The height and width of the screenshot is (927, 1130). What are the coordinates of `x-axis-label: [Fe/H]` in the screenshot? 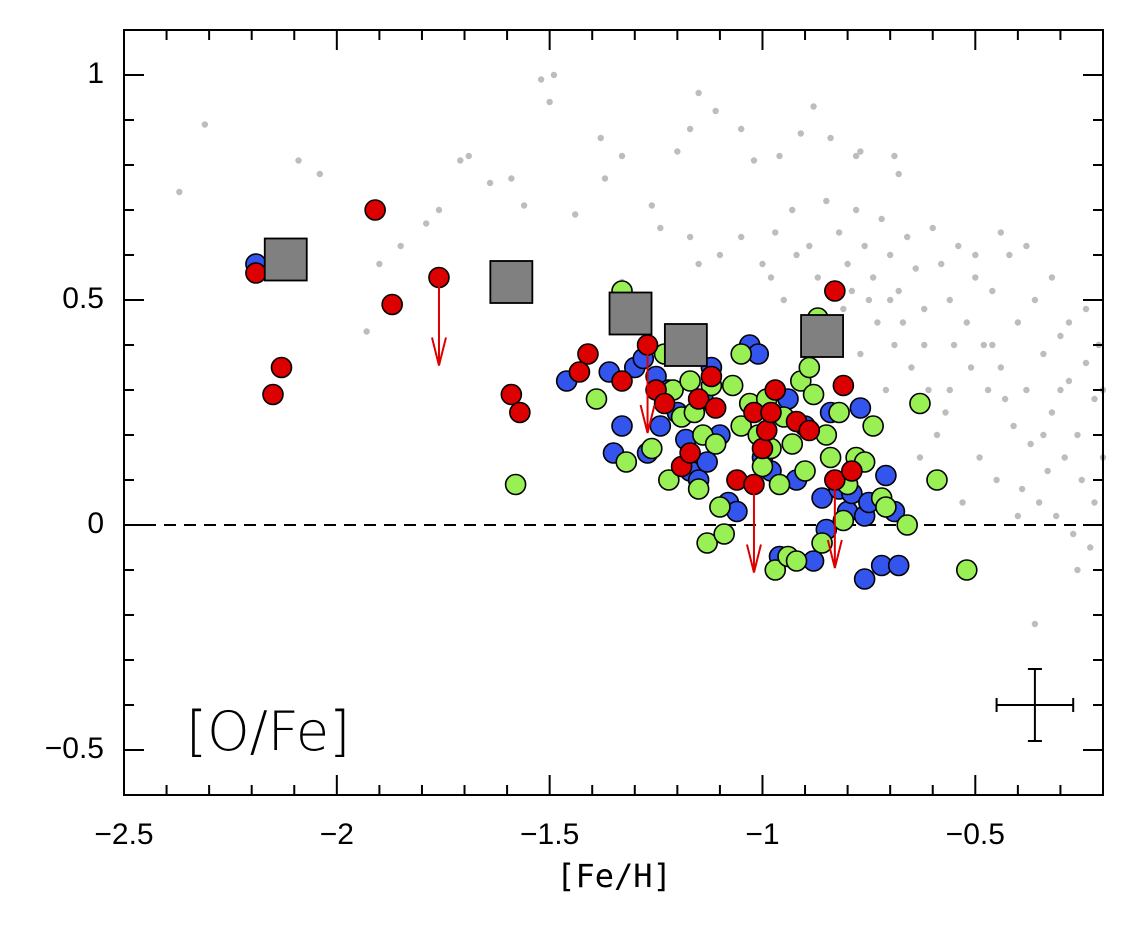 It's located at (614, 876).